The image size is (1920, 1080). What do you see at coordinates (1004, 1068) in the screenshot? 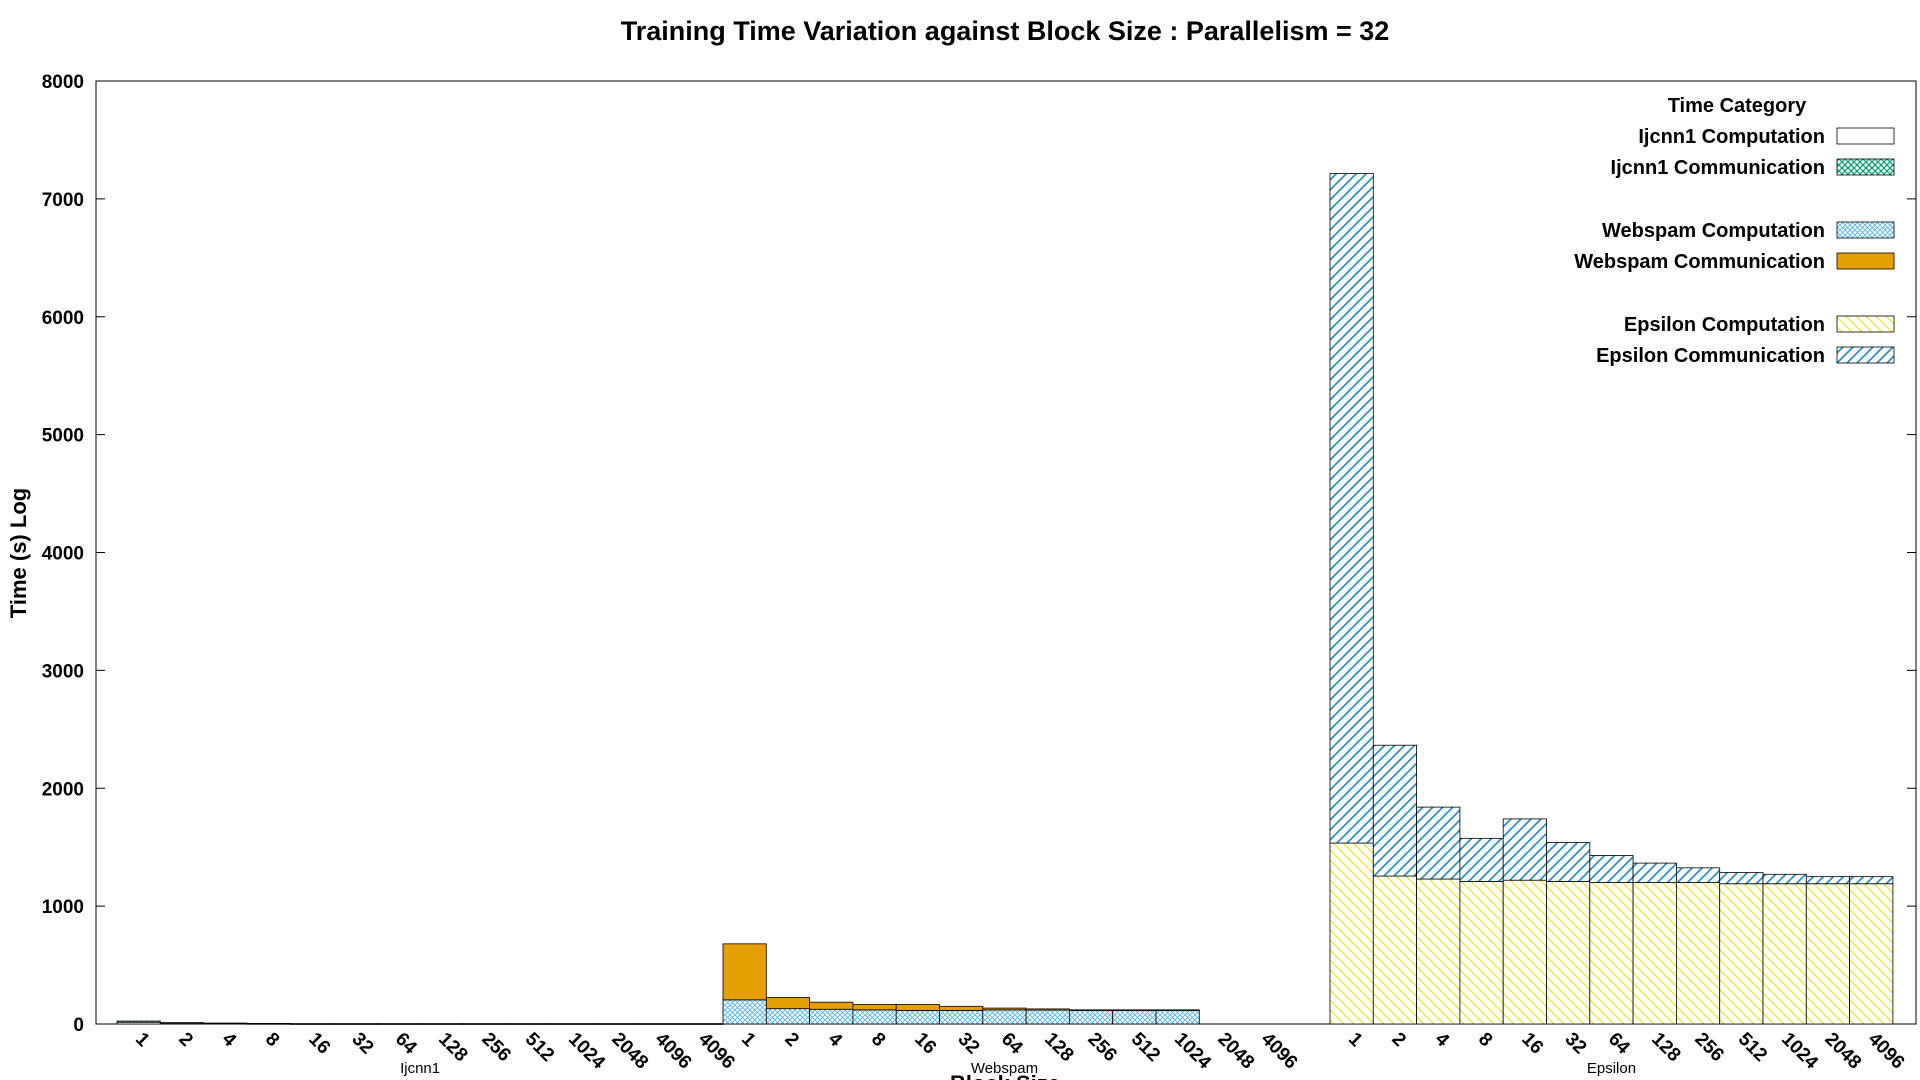
I see `group-label: Webspam` at bounding box center [1004, 1068].